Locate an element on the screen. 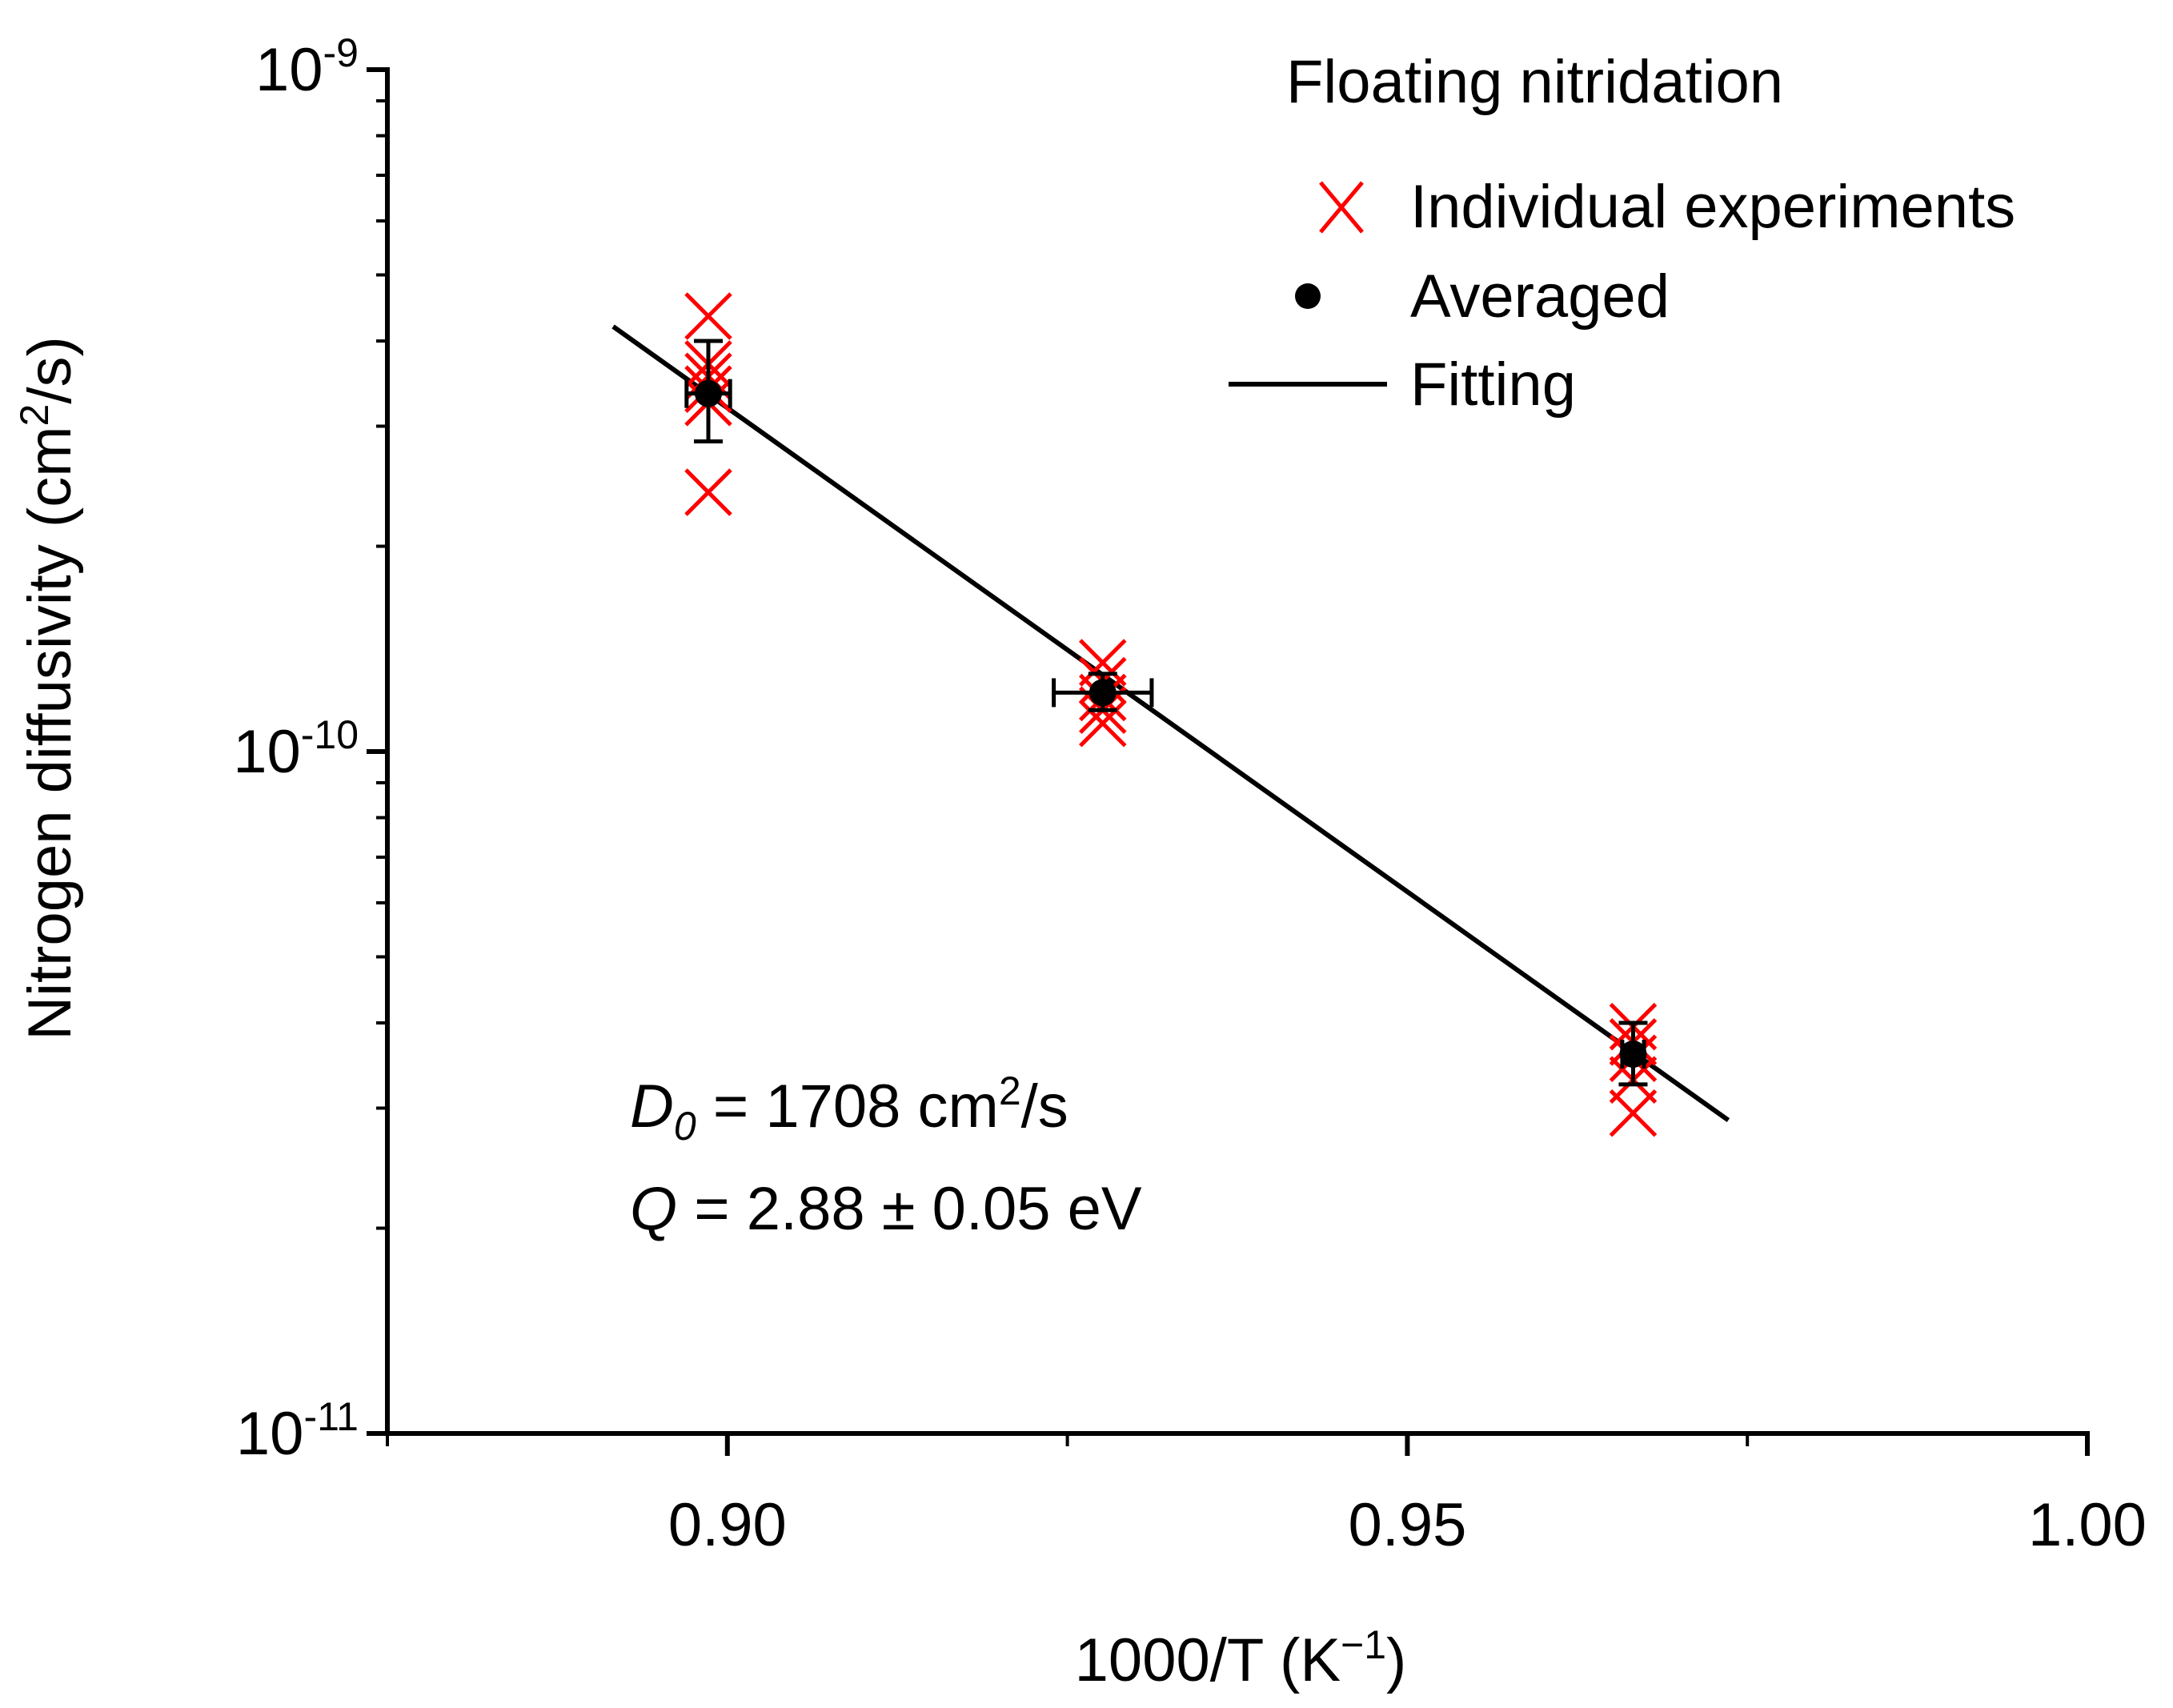 Image resolution: width=2173 pixels, height=1708 pixels. x-axis-label-tail: ) is located at coordinates (1396, 1660).